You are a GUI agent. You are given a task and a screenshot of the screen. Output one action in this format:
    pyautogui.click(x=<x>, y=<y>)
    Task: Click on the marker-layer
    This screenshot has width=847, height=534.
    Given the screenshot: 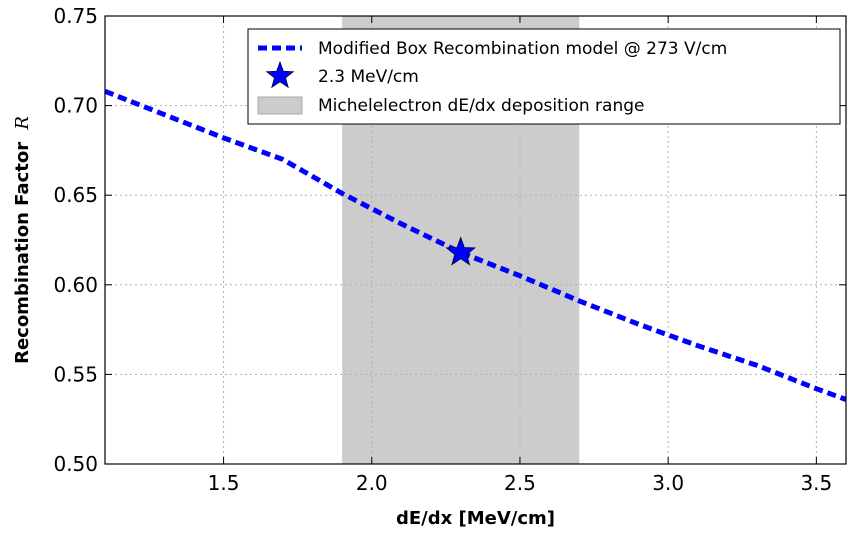 What is the action you would take?
    pyautogui.click(x=460, y=251)
    